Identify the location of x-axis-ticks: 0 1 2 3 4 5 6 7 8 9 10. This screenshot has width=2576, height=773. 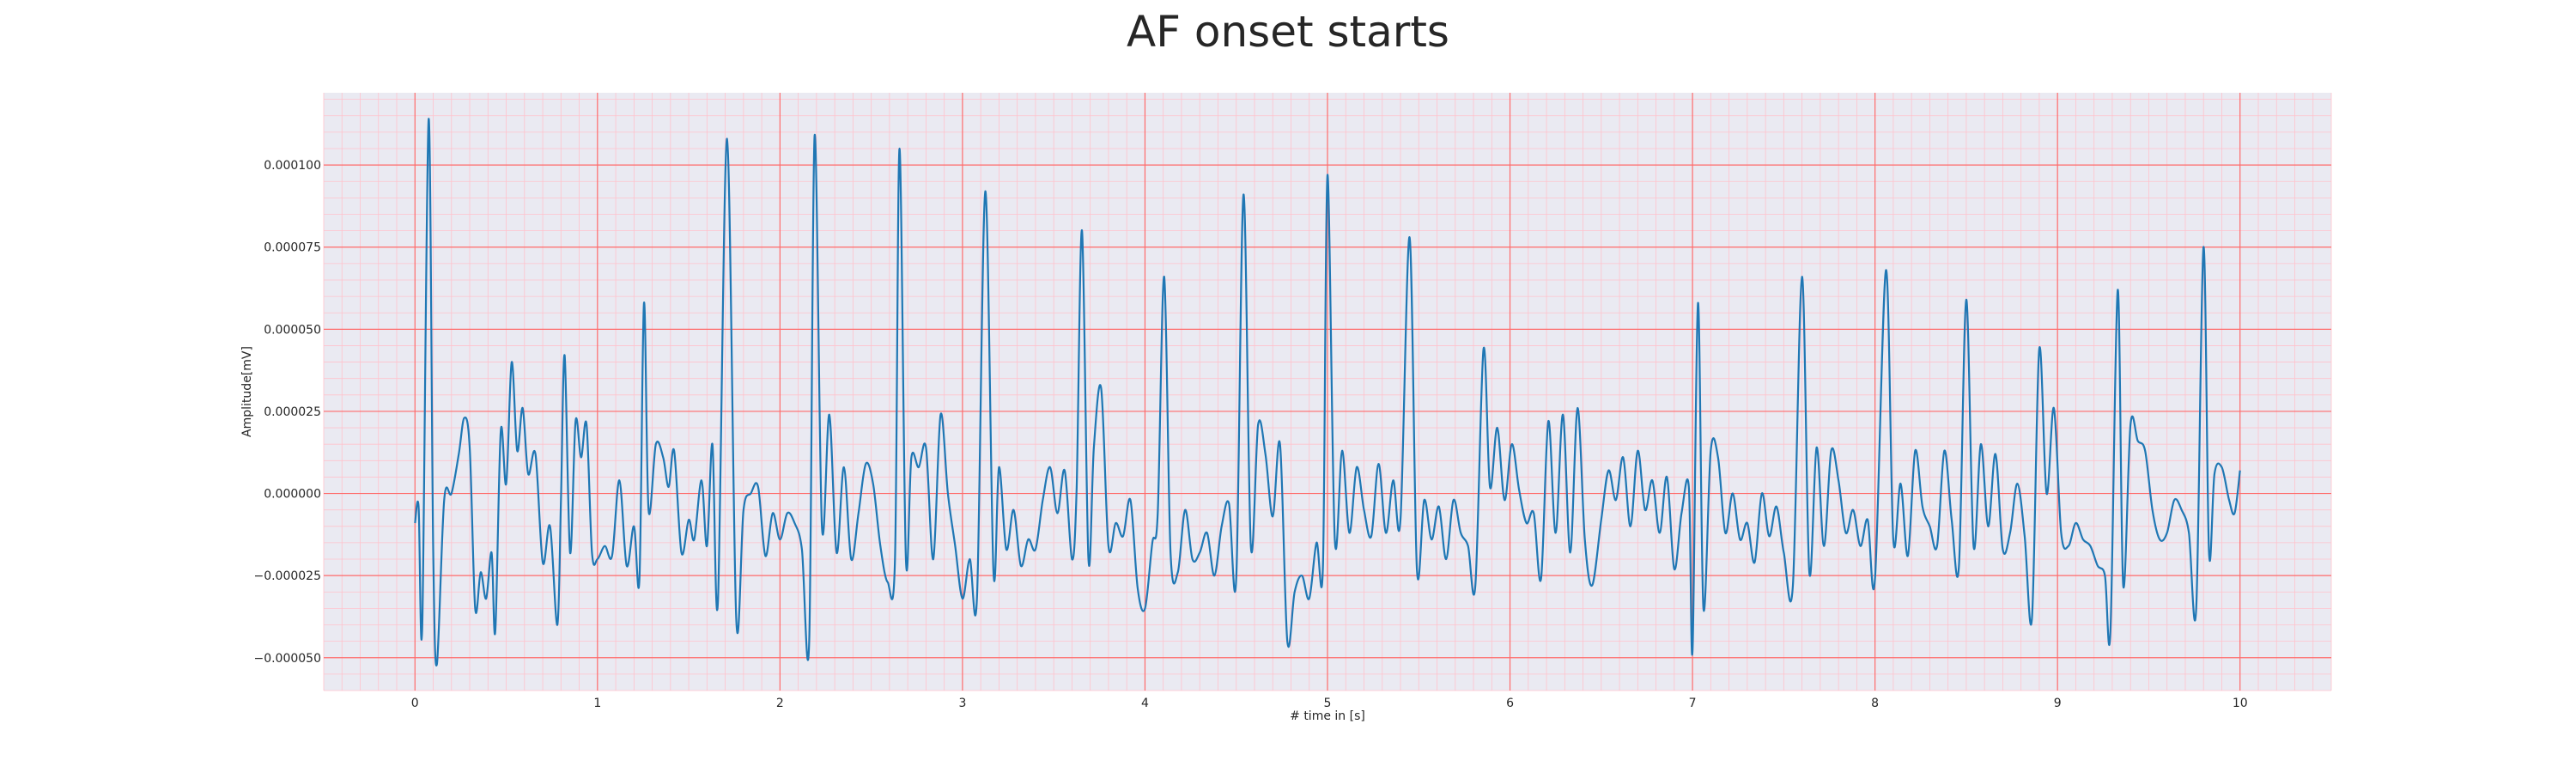
(1330, 703).